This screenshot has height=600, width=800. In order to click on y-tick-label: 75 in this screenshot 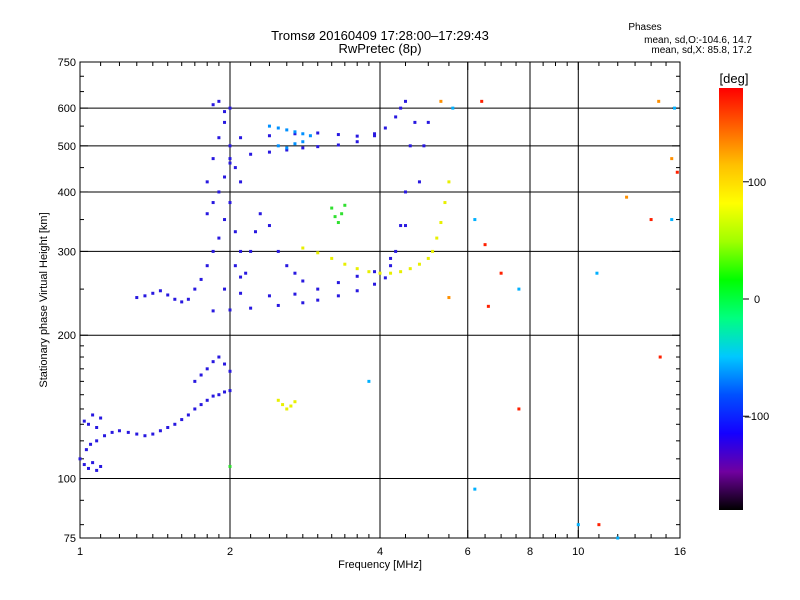, I will do `click(70, 539)`.